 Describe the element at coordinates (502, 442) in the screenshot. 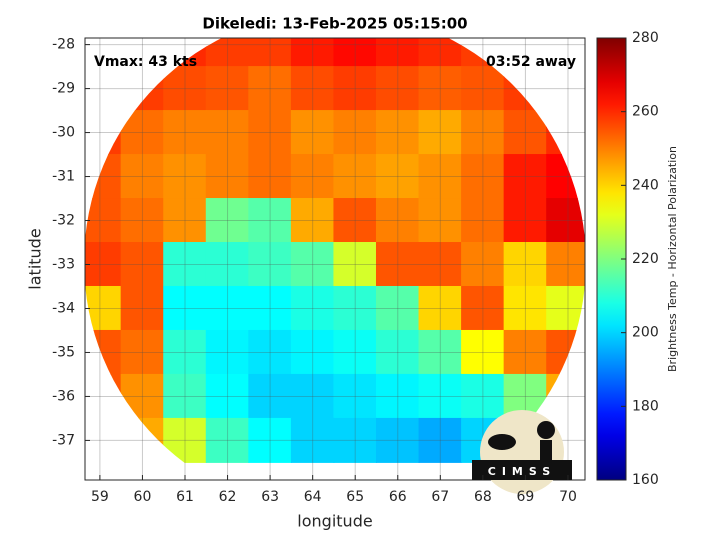

I see `logo-dish` at that location.